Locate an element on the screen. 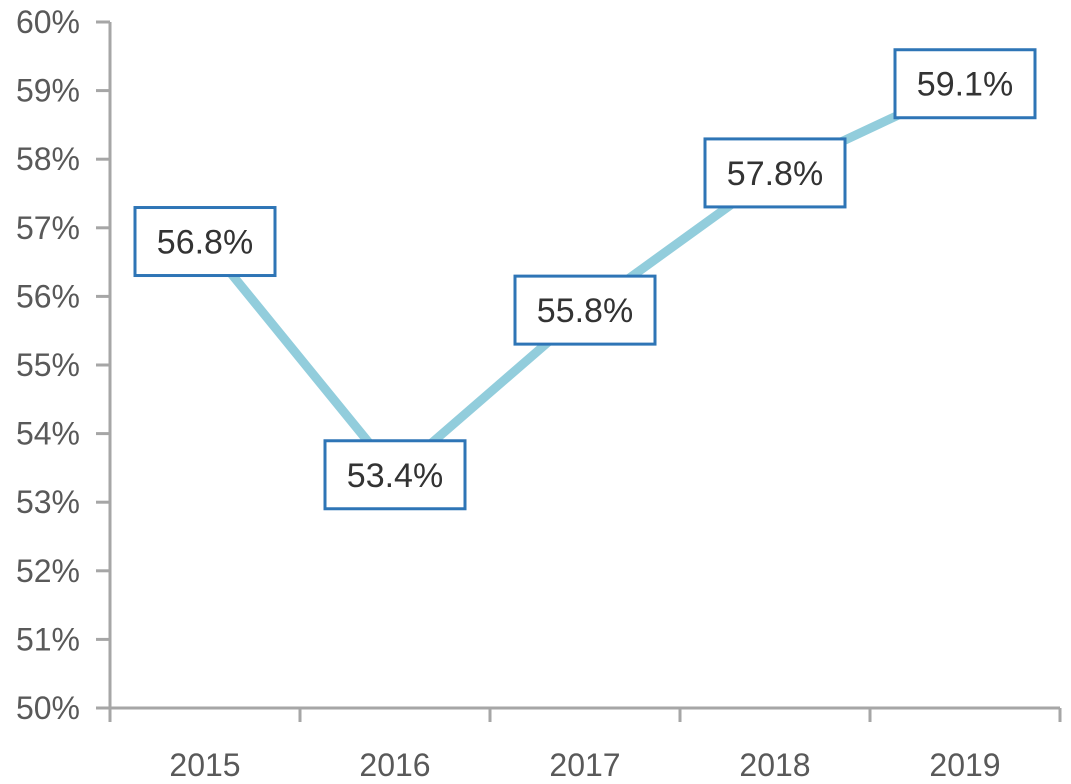 Image resolution: width=1071 pixels, height=784 pixels. x-tick-label: 2016 is located at coordinates (394, 765).